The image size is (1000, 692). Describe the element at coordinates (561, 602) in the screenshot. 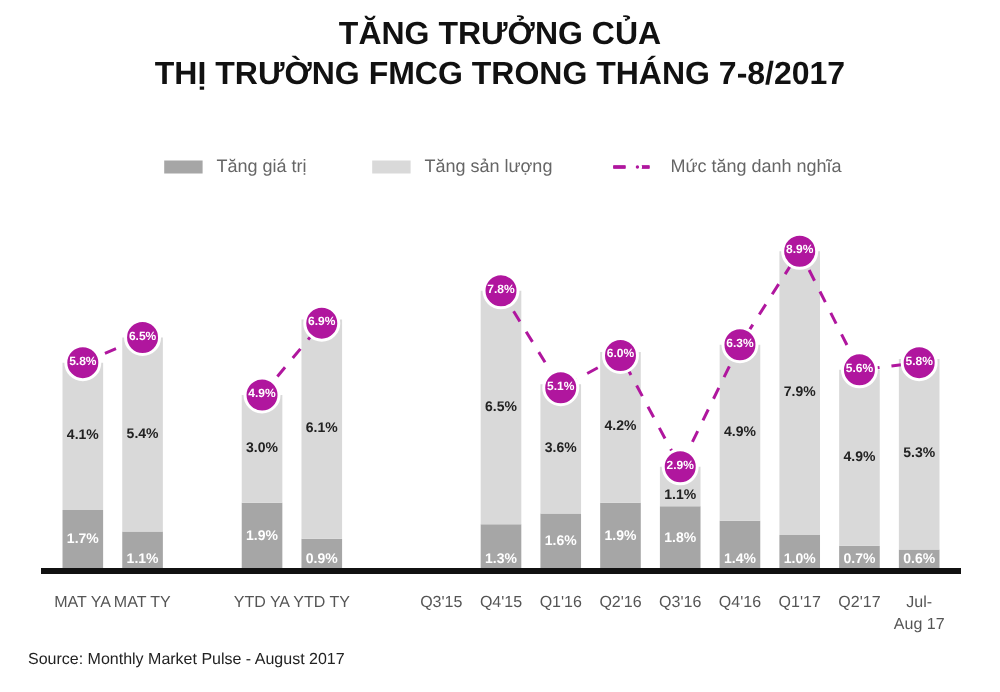

I see `x-tick-label: Q1'16` at that location.